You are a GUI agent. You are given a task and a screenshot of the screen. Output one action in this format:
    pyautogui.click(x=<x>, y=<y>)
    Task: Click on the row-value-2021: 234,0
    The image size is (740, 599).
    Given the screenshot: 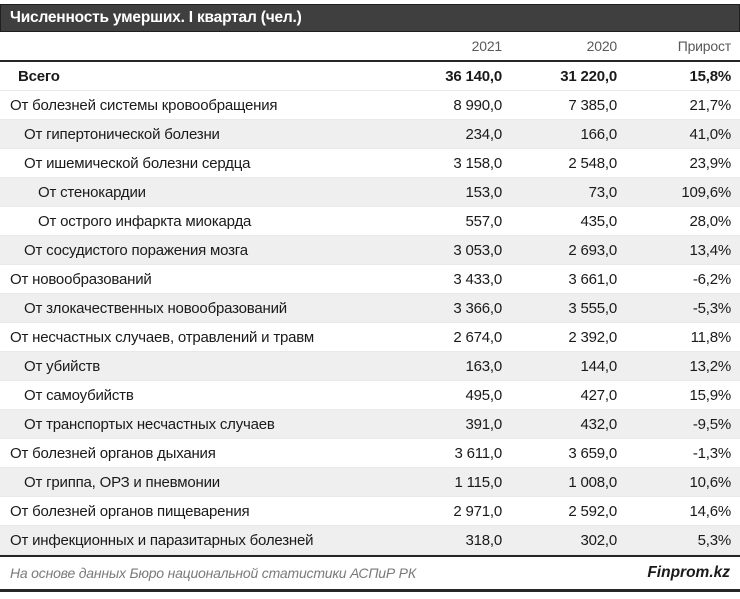 What is the action you would take?
    pyautogui.click(x=483, y=134)
    